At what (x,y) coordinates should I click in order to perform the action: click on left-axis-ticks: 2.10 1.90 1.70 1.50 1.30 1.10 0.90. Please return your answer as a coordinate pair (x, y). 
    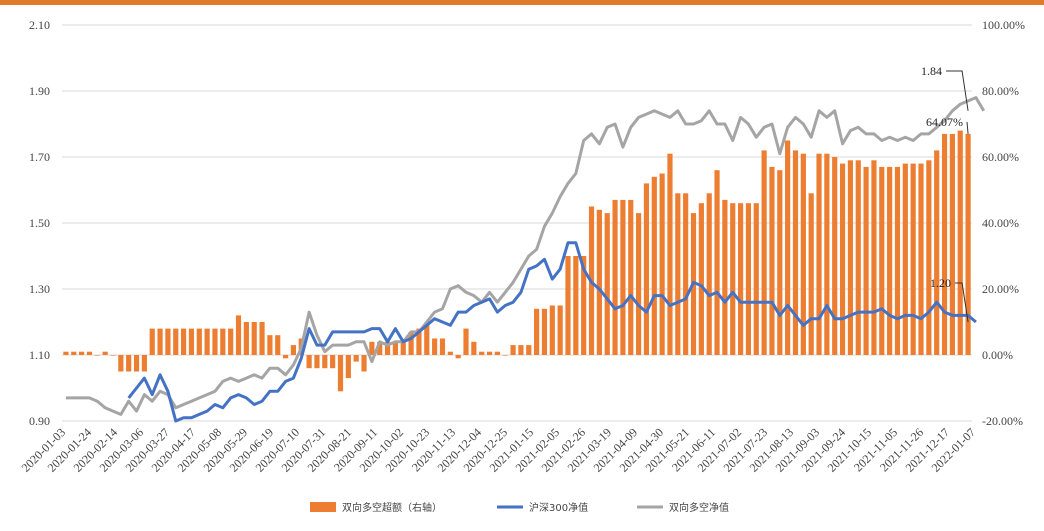
    Looking at the image, I should click on (39, 223).